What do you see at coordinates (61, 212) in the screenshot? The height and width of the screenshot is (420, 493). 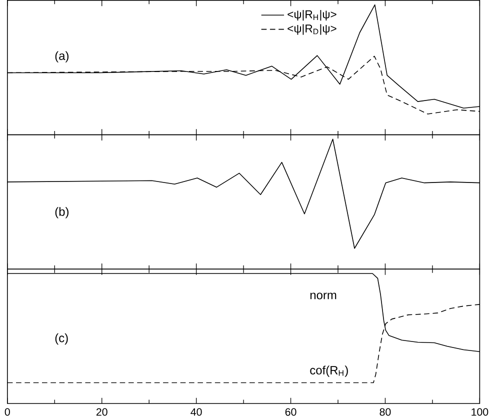 I see `annotation: (b)` at bounding box center [61, 212].